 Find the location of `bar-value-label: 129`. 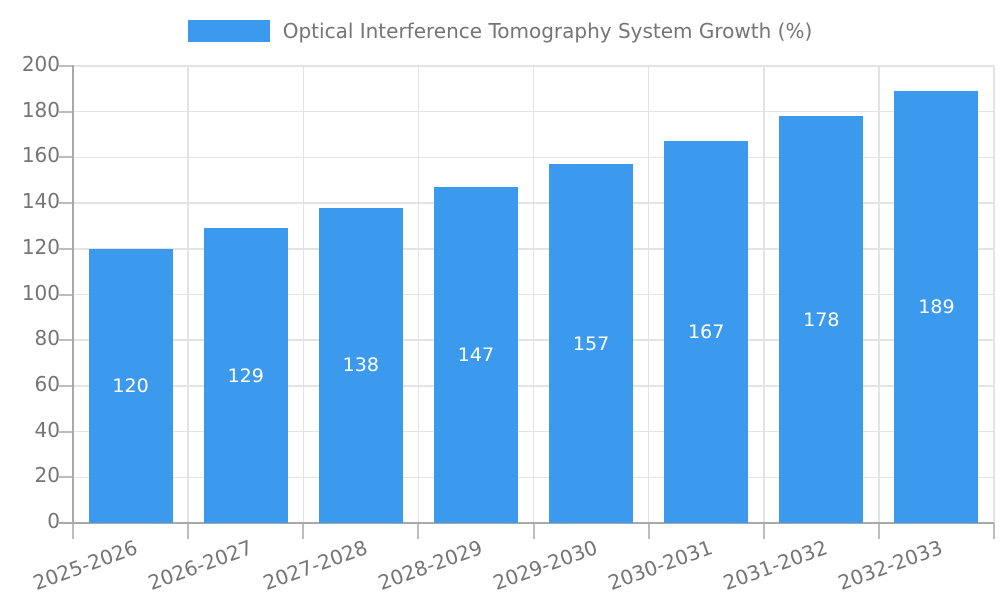

bar-value-label: 129 is located at coordinates (245, 375).